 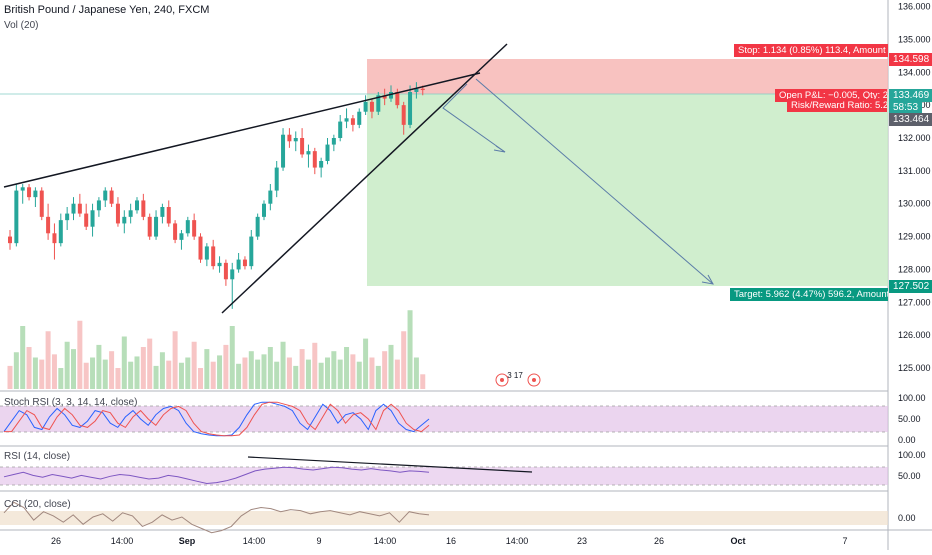 I want to click on symbol-title: British Pound / Japanese Yen, 240, FXCM, so click(x=107, y=10).